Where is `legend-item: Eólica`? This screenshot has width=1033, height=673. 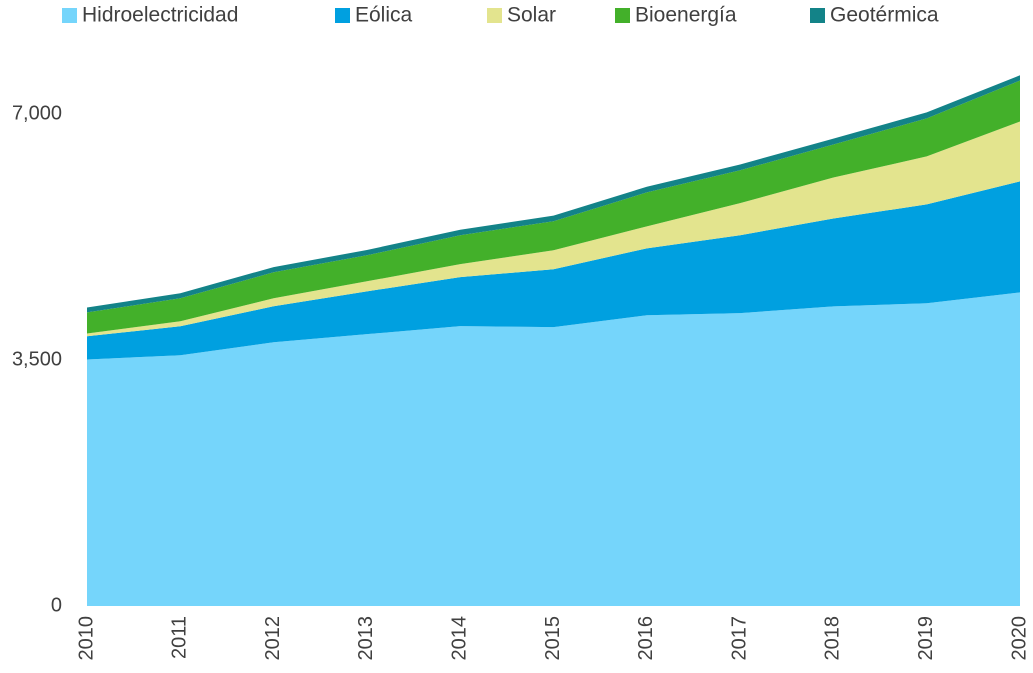
legend-item: Eólica is located at coordinates (374, 15).